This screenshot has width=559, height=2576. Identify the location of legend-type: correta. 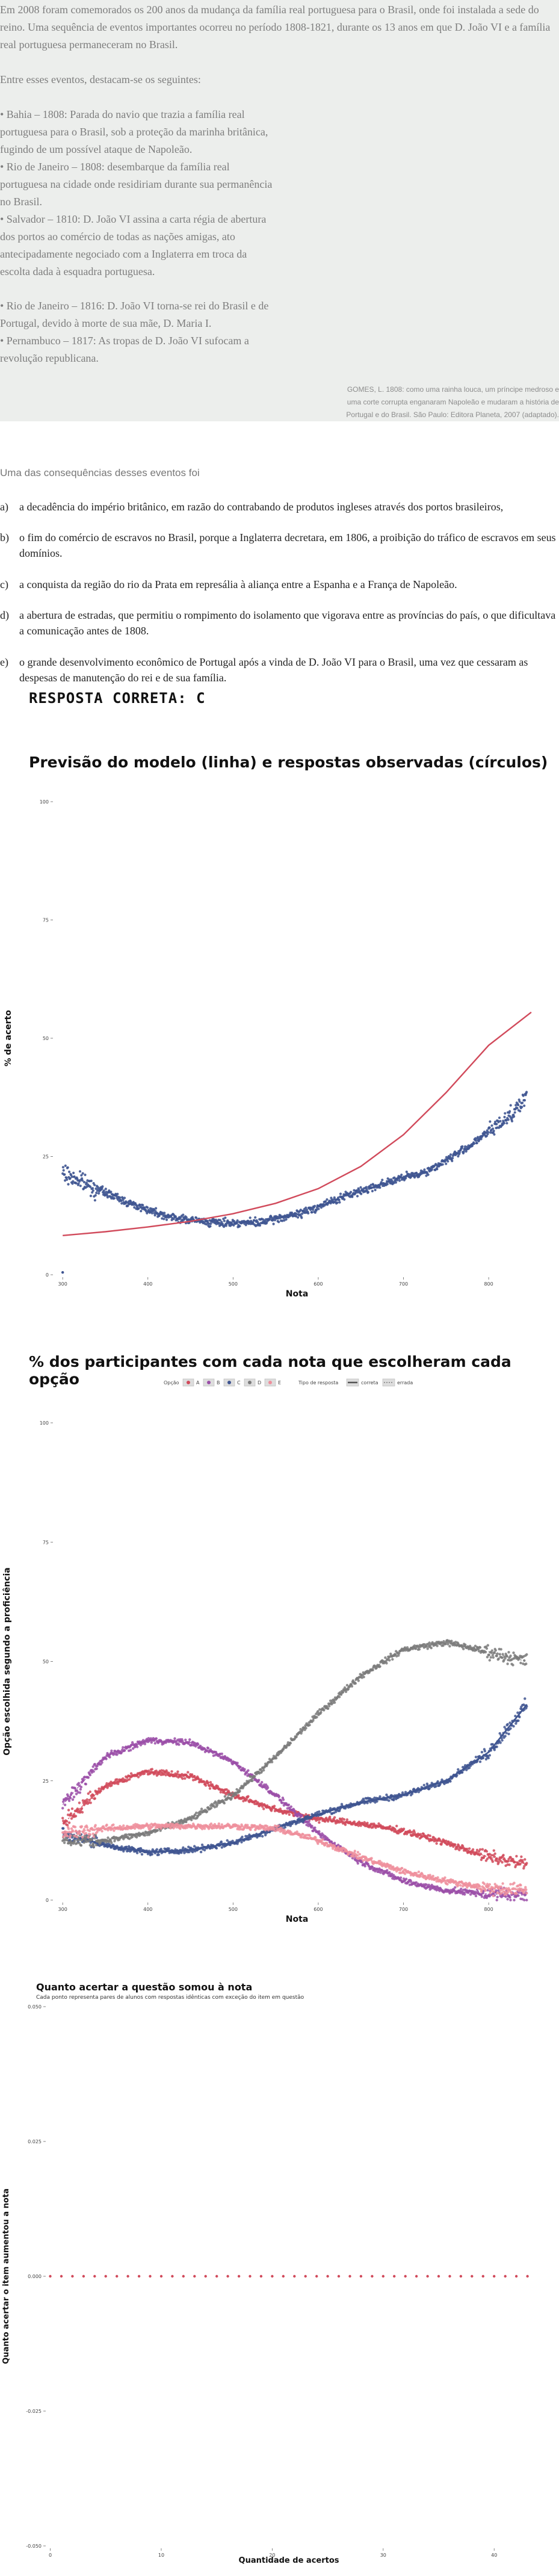
(369, 1383).